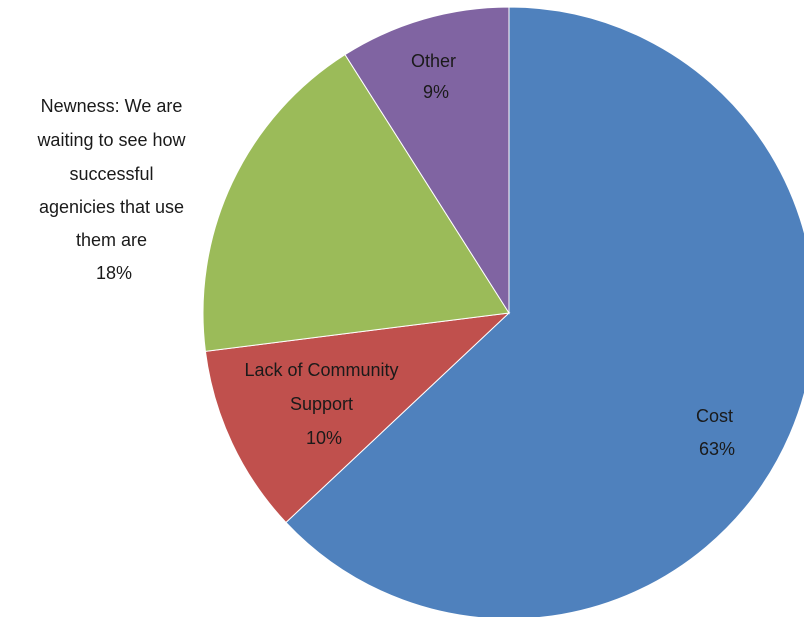 The height and width of the screenshot is (617, 804). I want to click on slice-label-newness-line1: Newness: We are, so click(112, 106).